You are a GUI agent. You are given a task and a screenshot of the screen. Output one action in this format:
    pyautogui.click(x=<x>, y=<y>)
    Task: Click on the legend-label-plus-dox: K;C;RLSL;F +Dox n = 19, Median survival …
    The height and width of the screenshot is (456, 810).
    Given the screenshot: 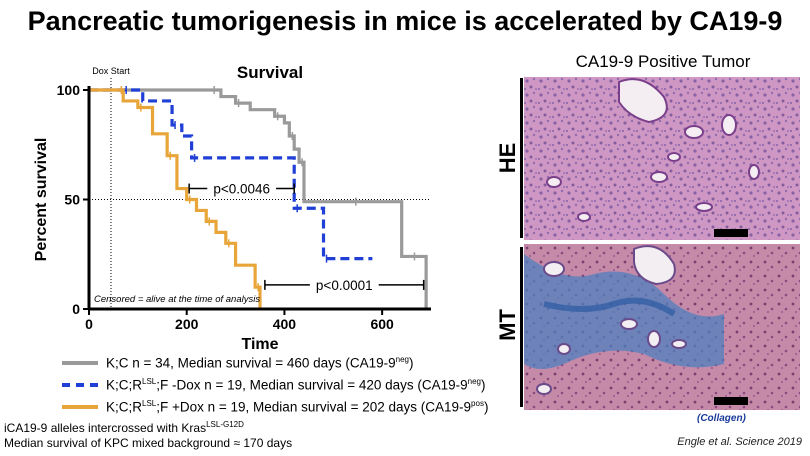 What is the action you would take?
    pyautogui.click(x=297, y=407)
    